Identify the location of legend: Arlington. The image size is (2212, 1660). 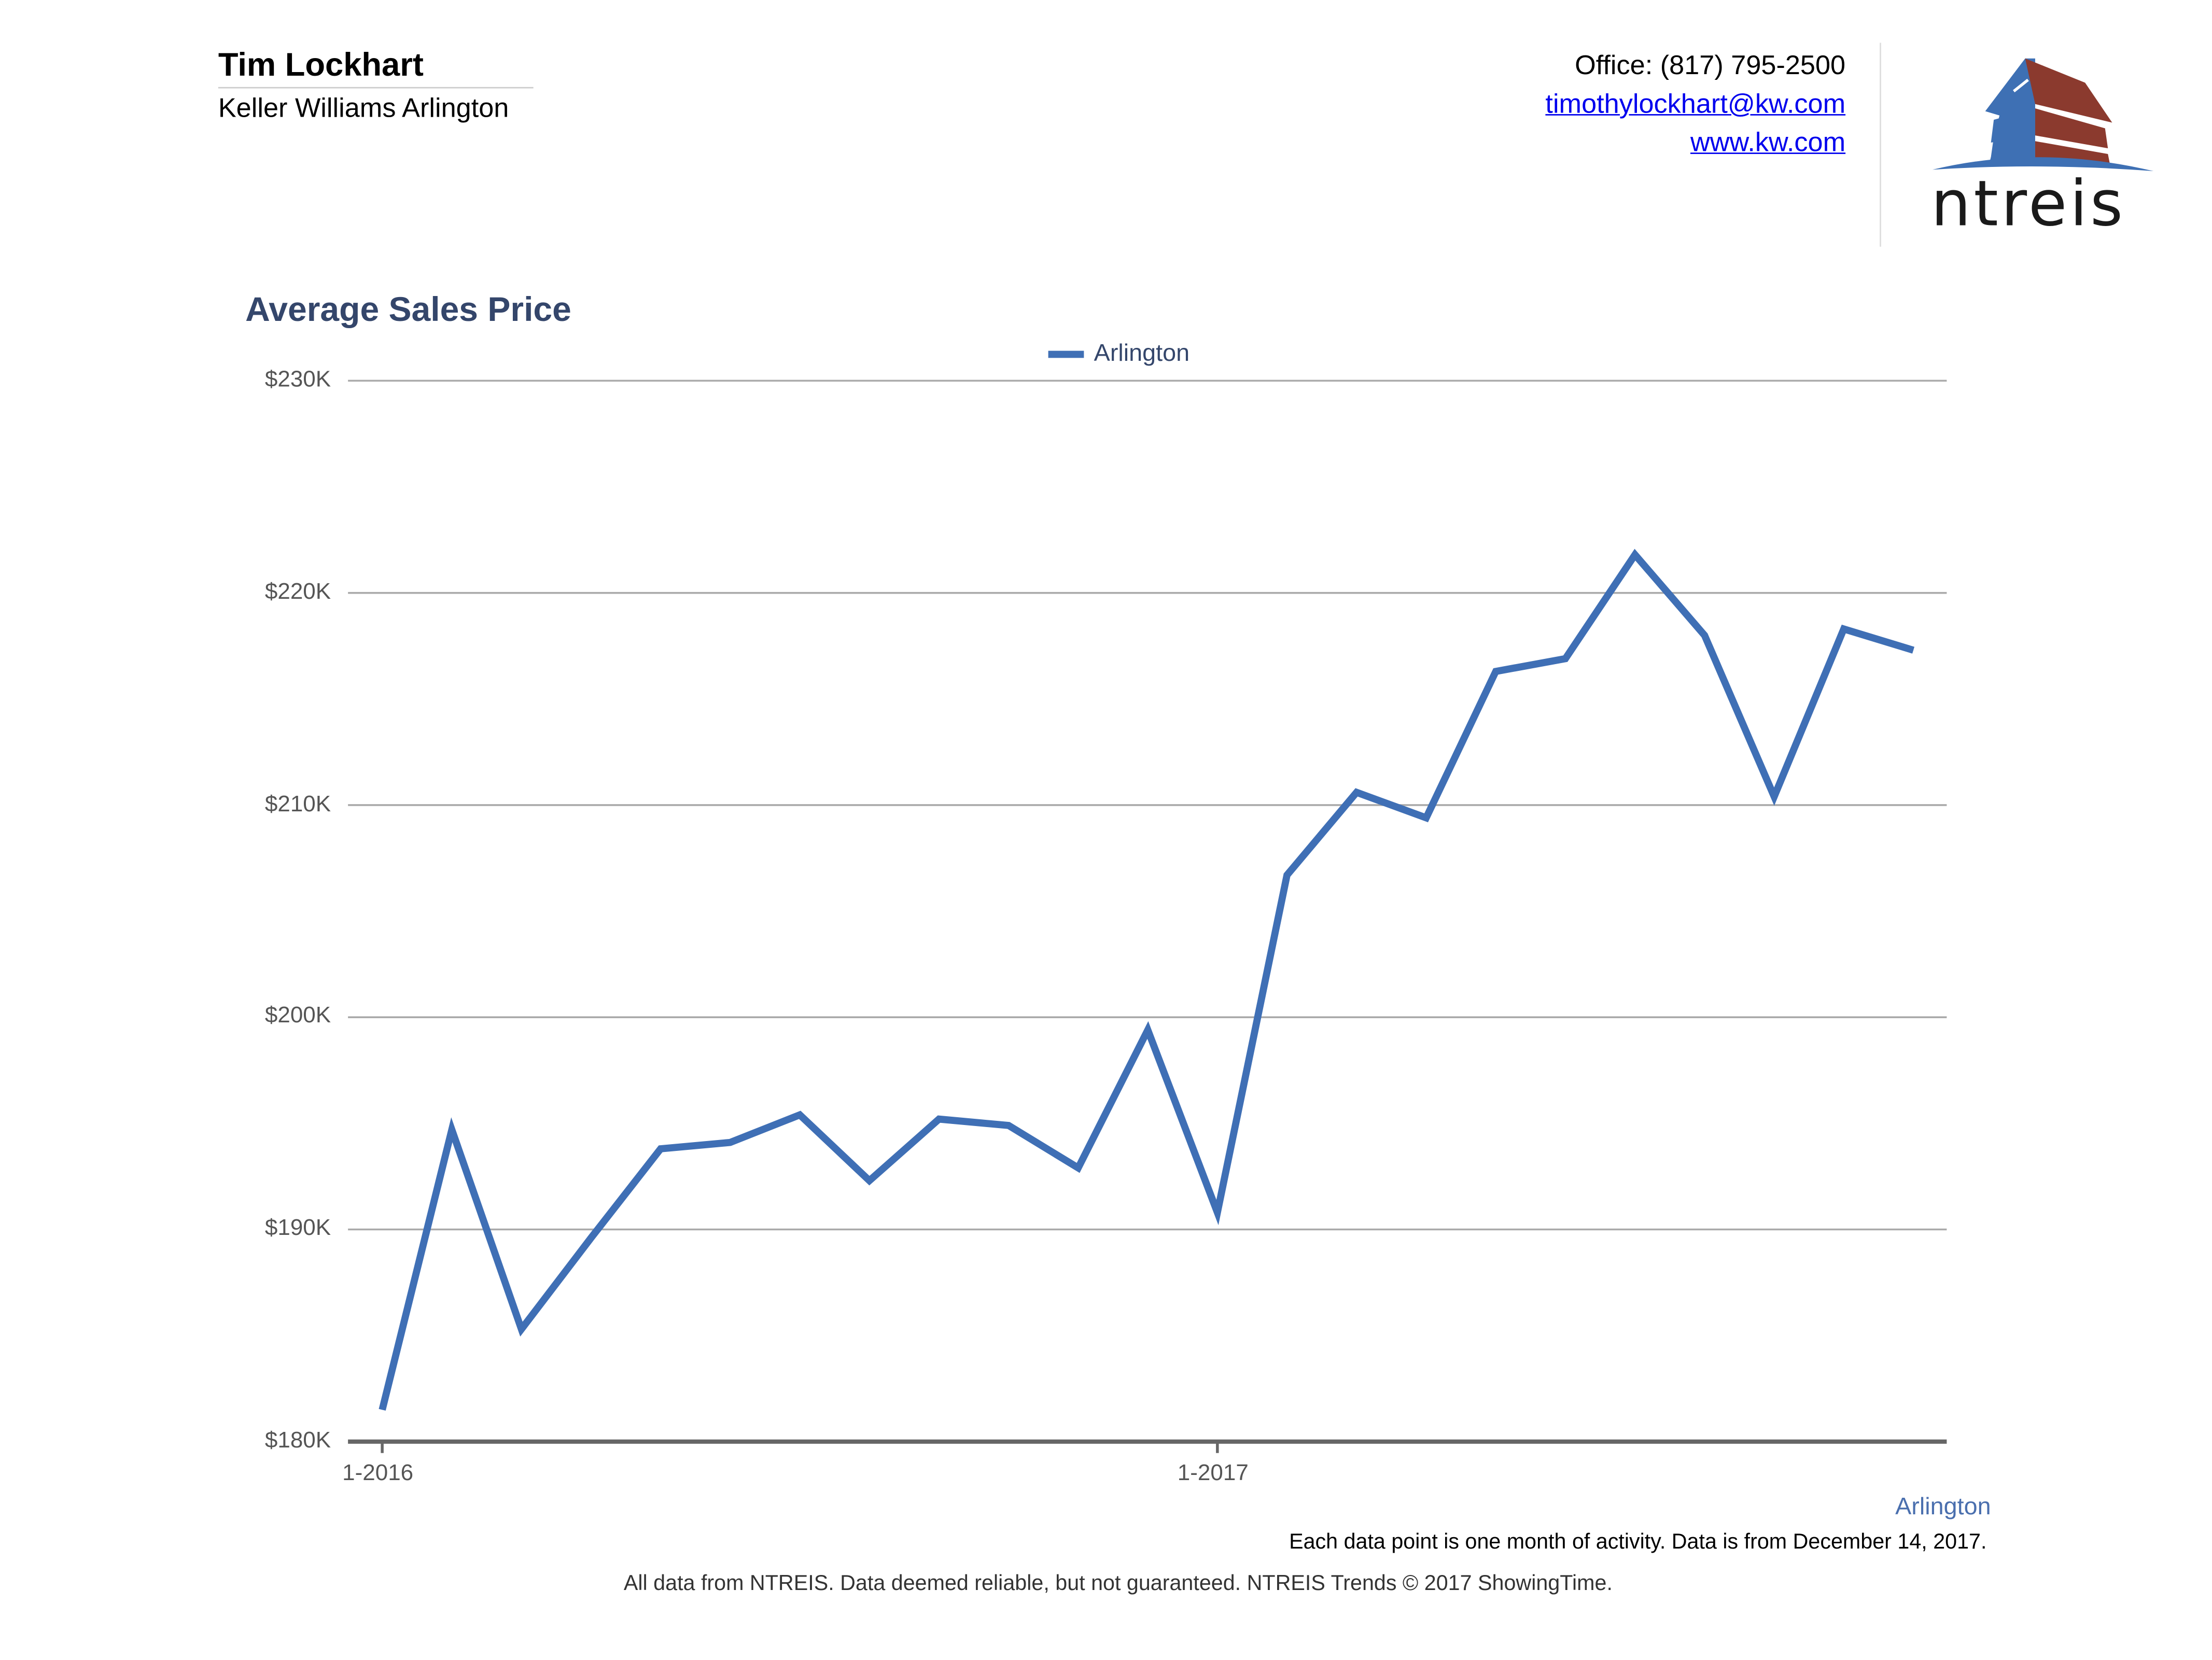
(1119, 353).